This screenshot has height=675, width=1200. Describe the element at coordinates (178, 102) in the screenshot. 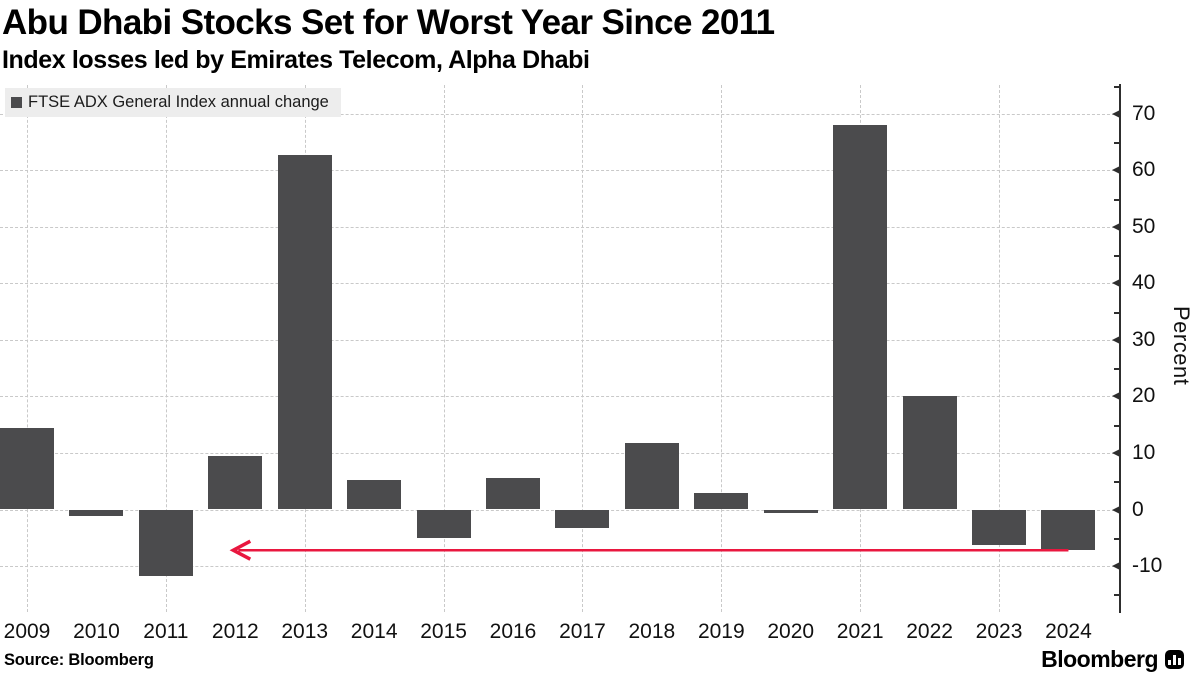

I see `legend-label: FTSE ADX General Index annual change` at that location.